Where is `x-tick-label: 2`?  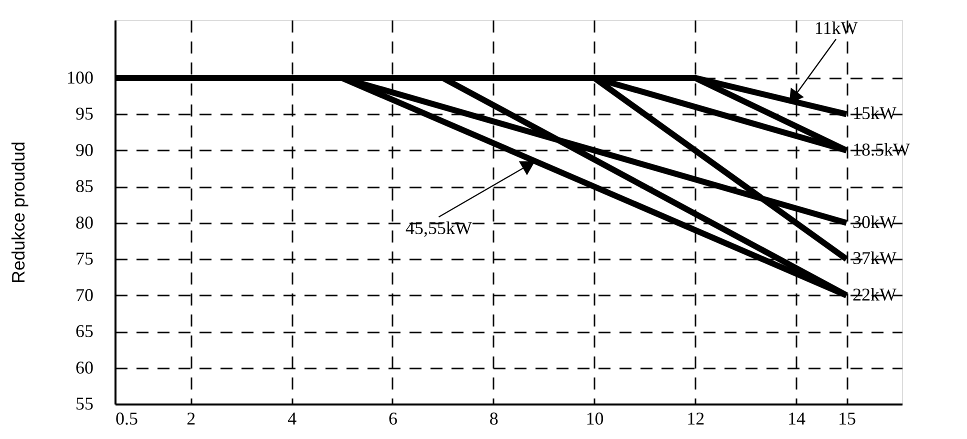 x-tick-label: 2 is located at coordinates (191, 418).